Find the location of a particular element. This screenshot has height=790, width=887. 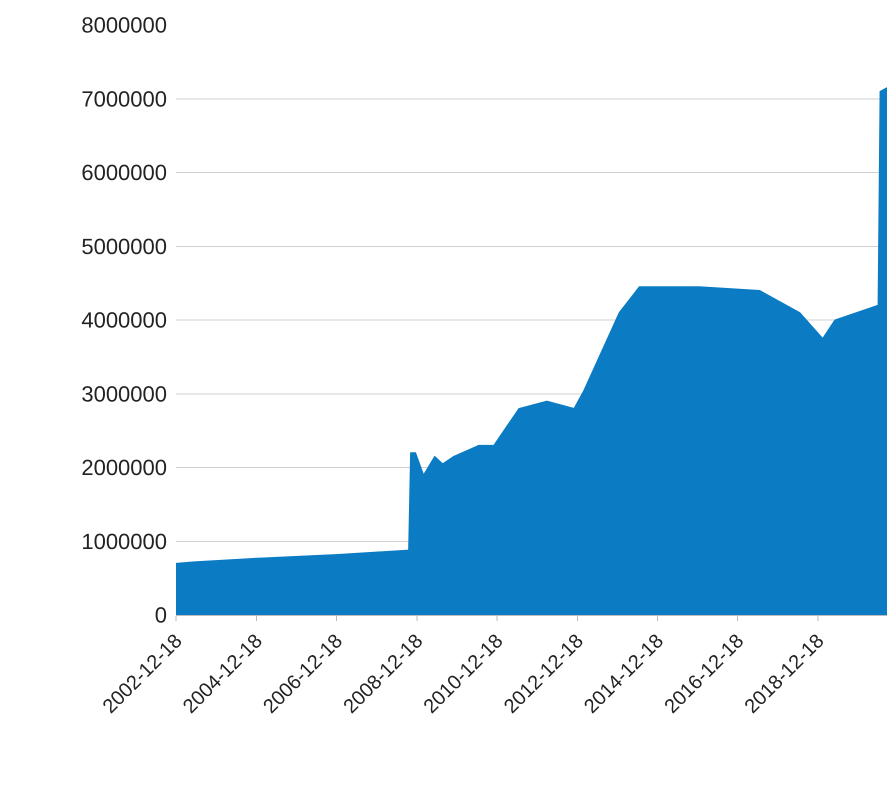

y-tick-label: 7000000 is located at coordinates (124, 99).